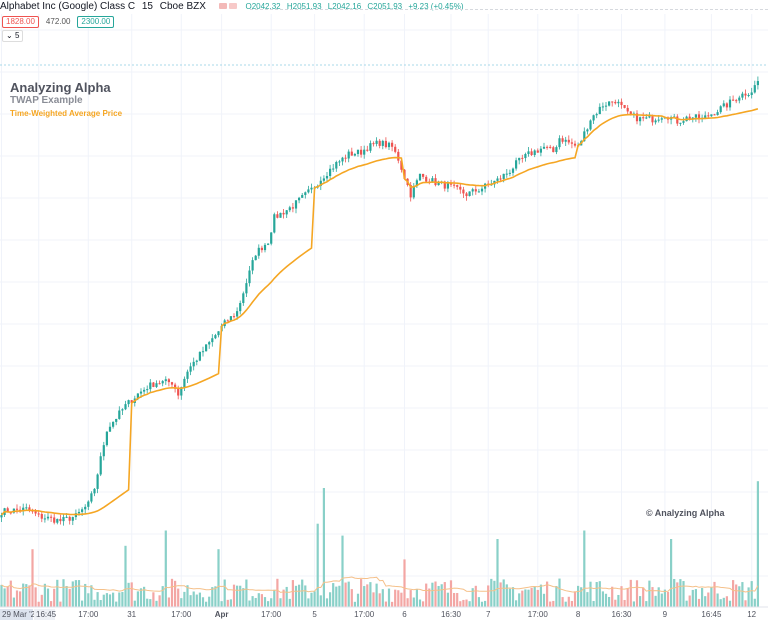 The image size is (768, 623). Describe the element at coordinates (13, 36) in the screenshot. I see `collapse-indicators-button: ⌄ 5` at that location.